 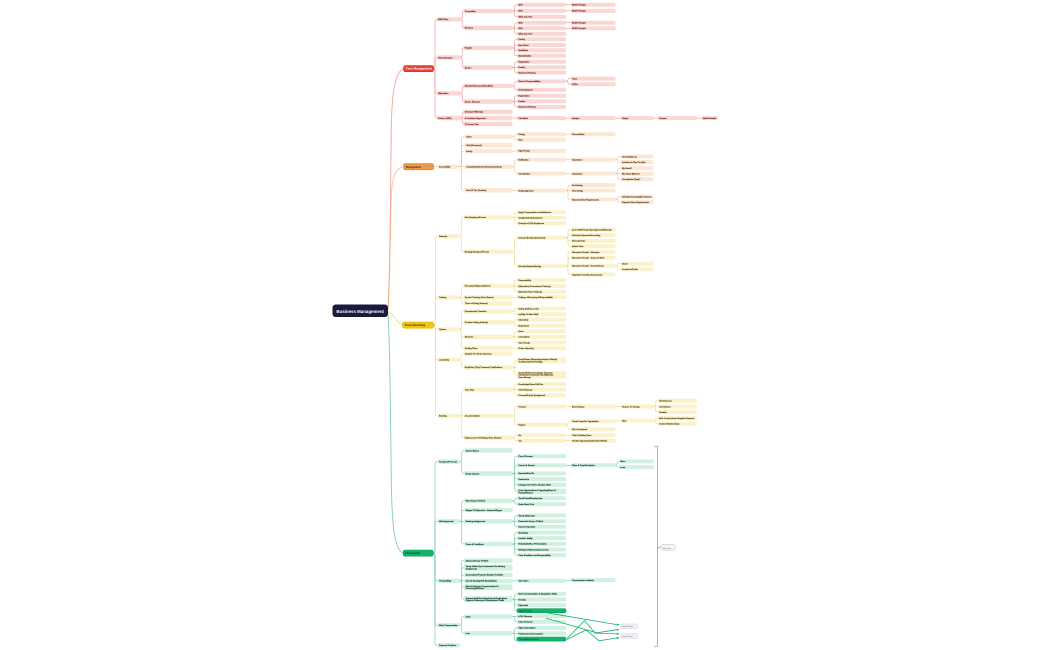 What do you see at coordinates (524, 173) in the screenshot?
I see `svg-text: Coordination` at bounding box center [524, 173].